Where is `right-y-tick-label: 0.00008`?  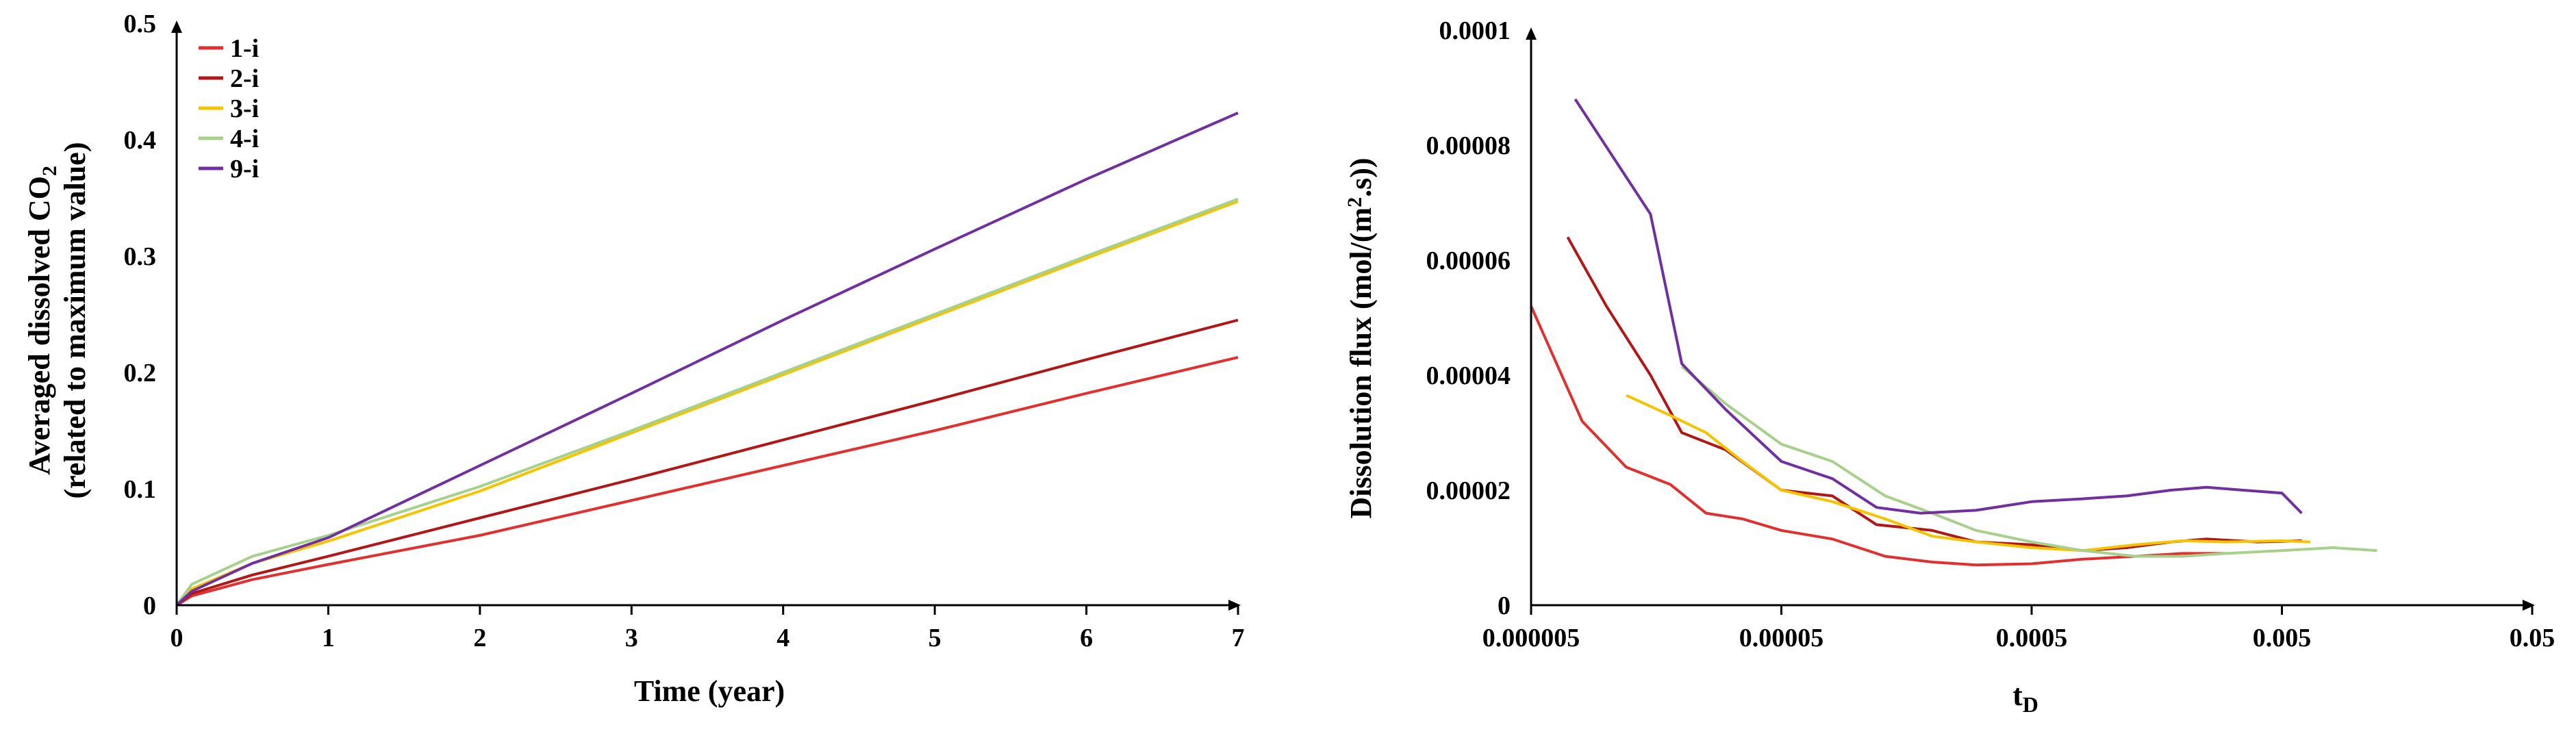
right-y-tick-label: 0.00008 is located at coordinates (1468, 145).